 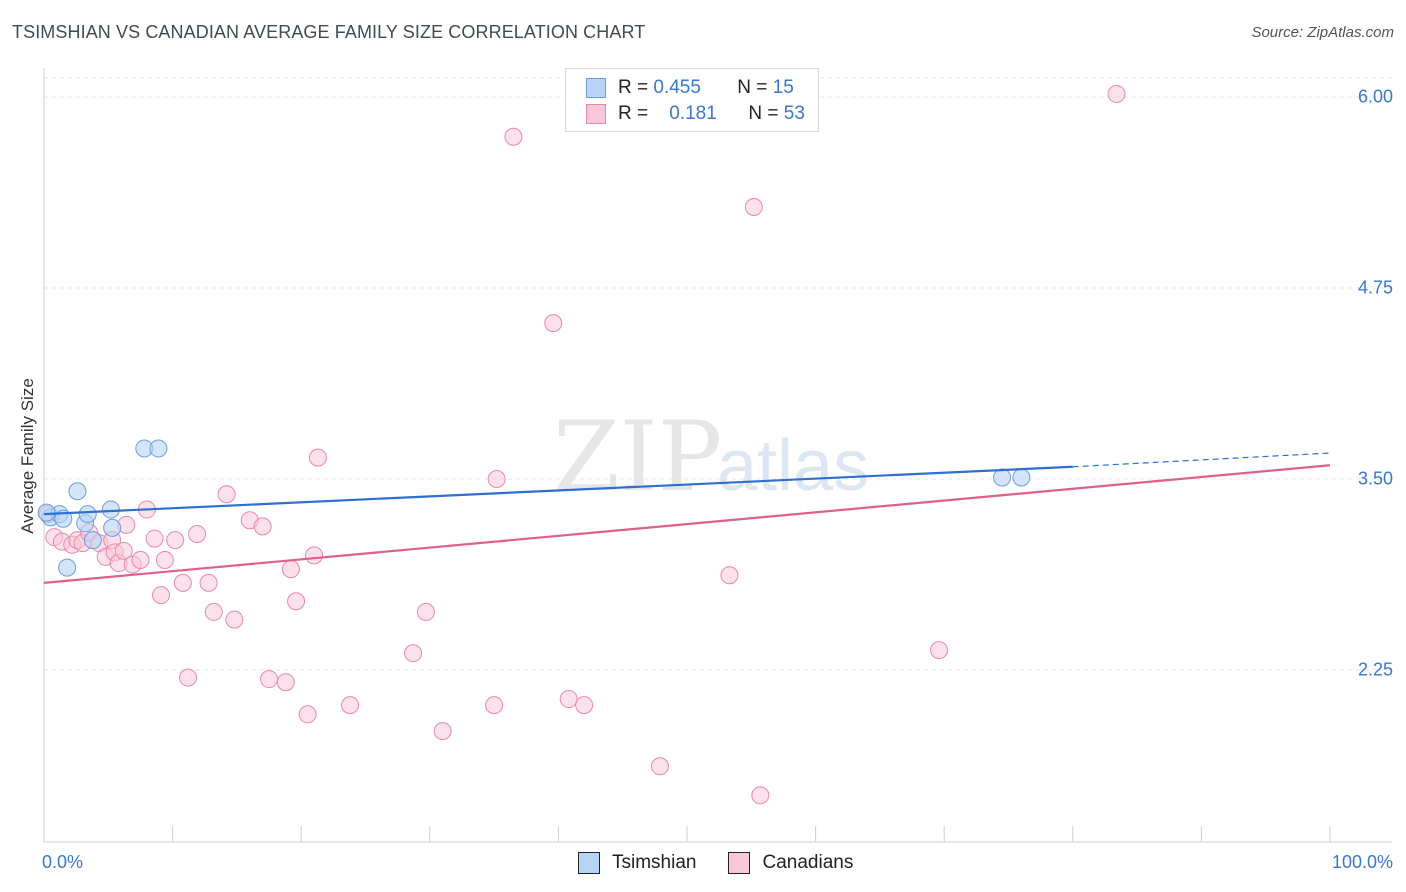 I want to click on watermark-zip: ZIP, so click(x=637, y=457).